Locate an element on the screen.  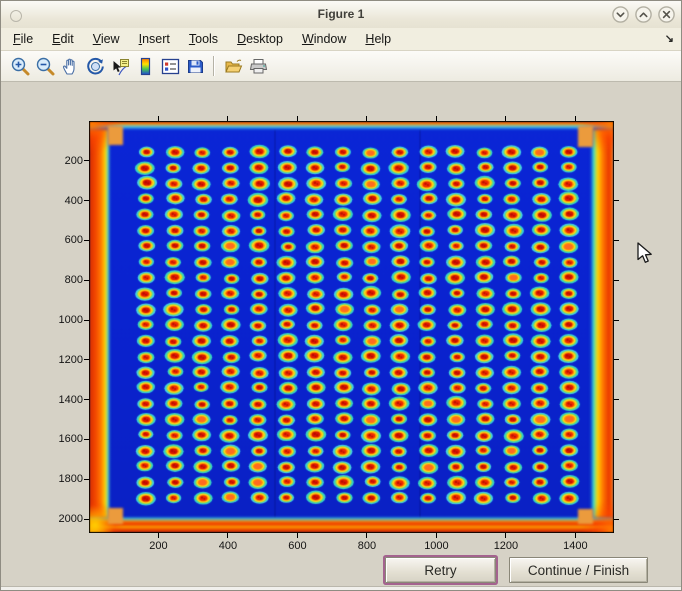
window-controls is located at coordinates (643, 14).